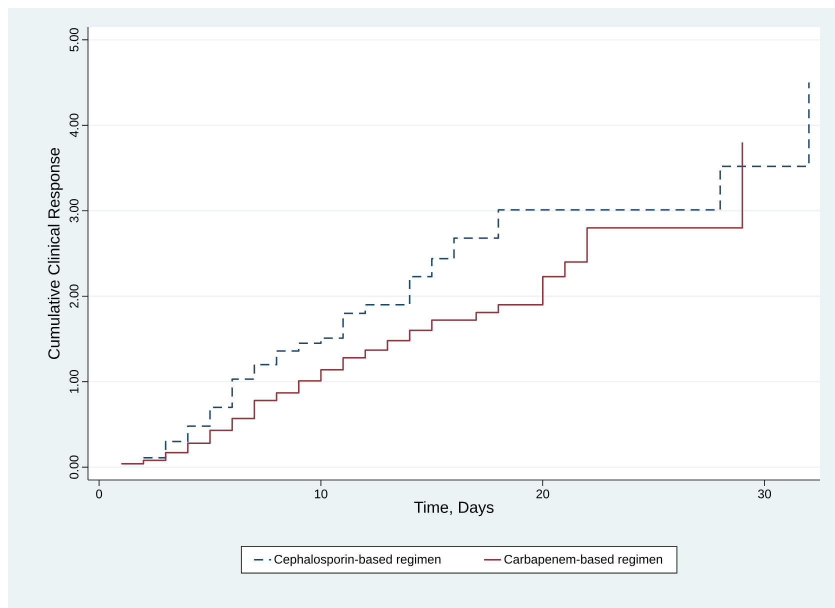 This screenshot has height=608, width=835. Describe the element at coordinates (765, 494) in the screenshot. I see `x-tick-label: 30` at that location.